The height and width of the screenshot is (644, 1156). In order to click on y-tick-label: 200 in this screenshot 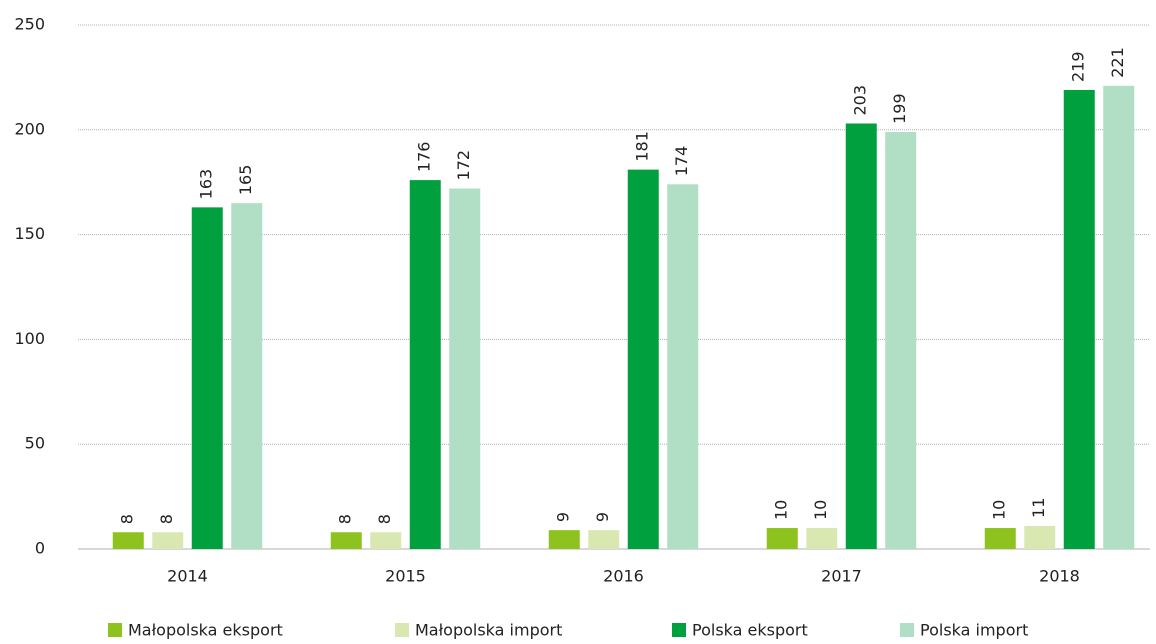, I will do `click(29, 128)`.